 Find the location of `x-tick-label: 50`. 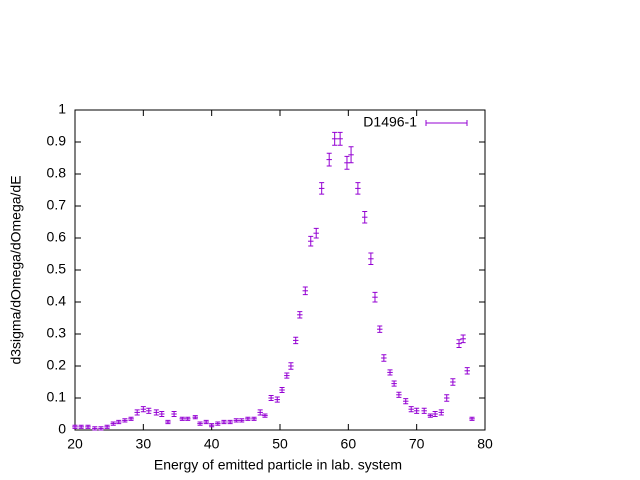

x-tick-label: 50 is located at coordinates (280, 444).